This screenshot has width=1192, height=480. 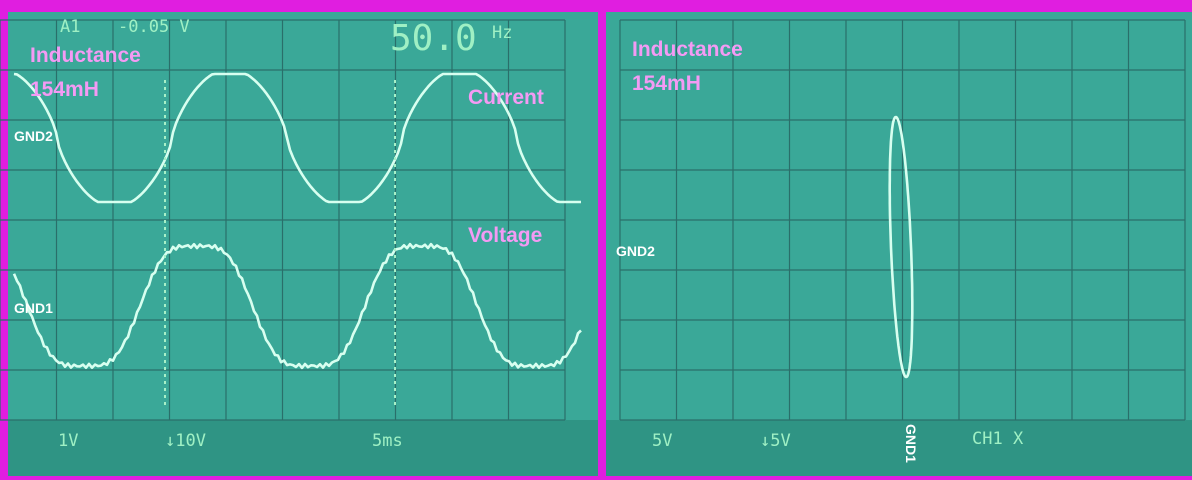 What do you see at coordinates (502, 33) in the screenshot?
I see `unit: Hz` at bounding box center [502, 33].